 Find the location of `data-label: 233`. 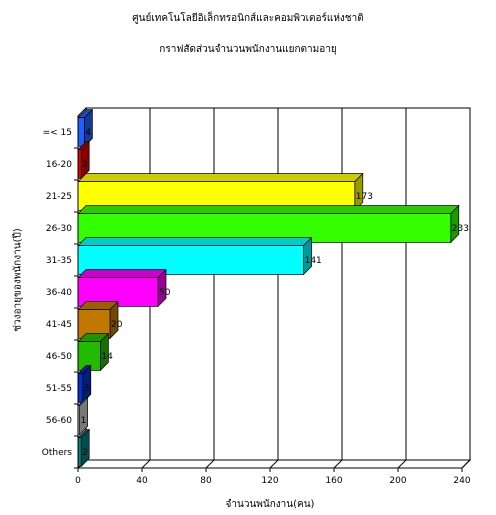

data-label: 233 is located at coordinates (460, 229).